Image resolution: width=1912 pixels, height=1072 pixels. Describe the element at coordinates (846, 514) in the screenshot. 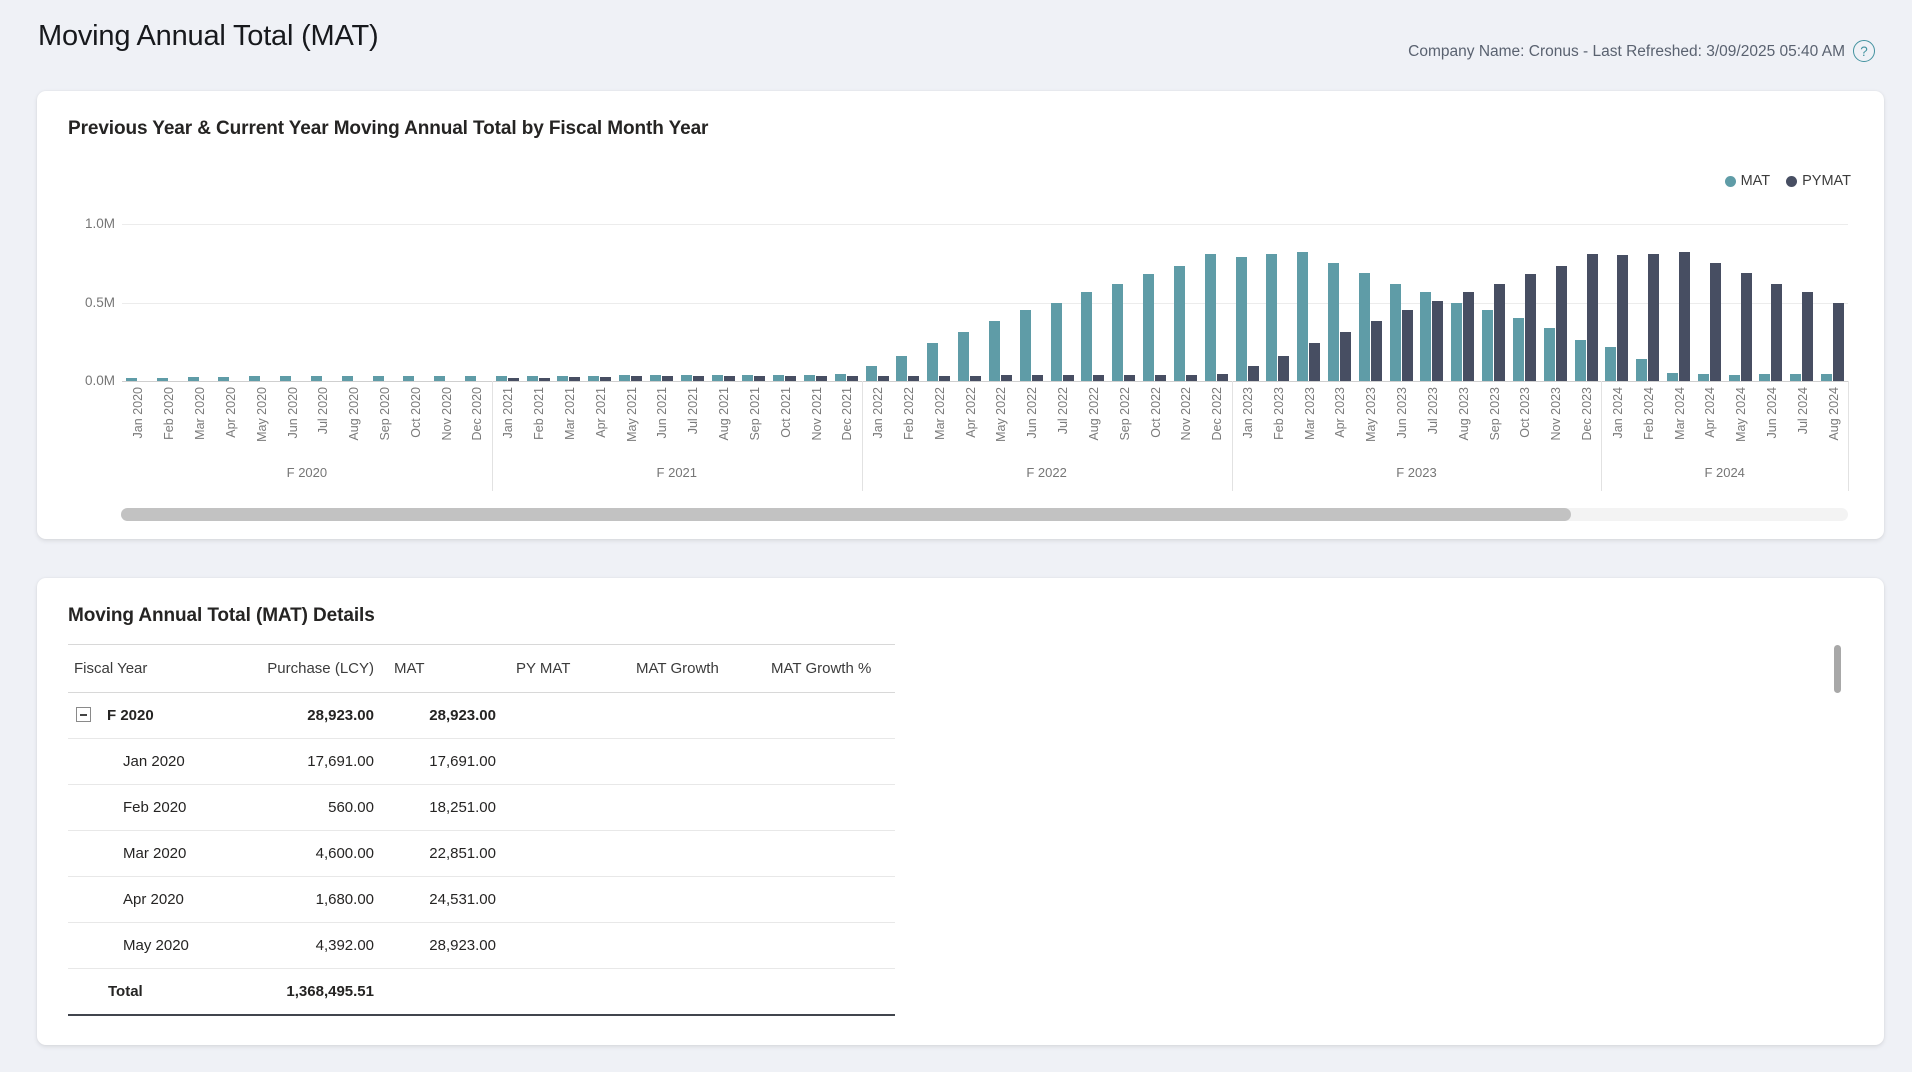

I see `chart-horizontal-scrollbar-thumb` at that location.